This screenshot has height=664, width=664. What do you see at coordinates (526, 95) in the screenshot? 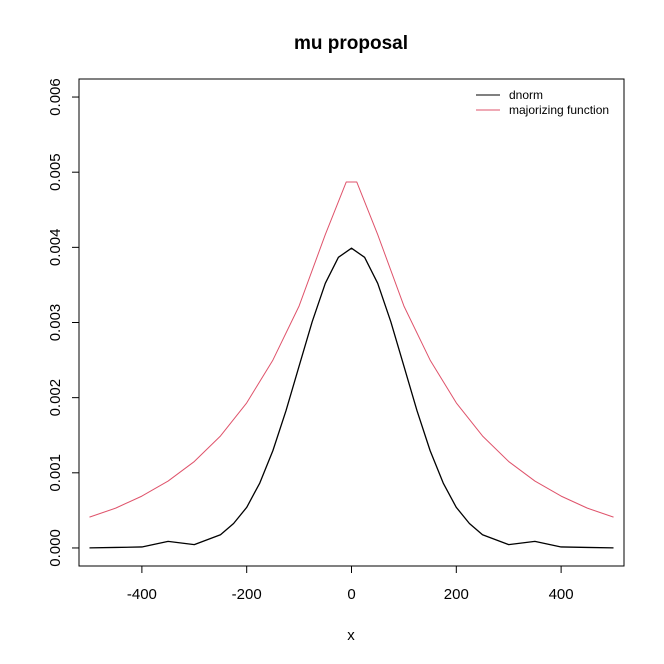
I see `legend-label: dnorm` at bounding box center [526, 95].